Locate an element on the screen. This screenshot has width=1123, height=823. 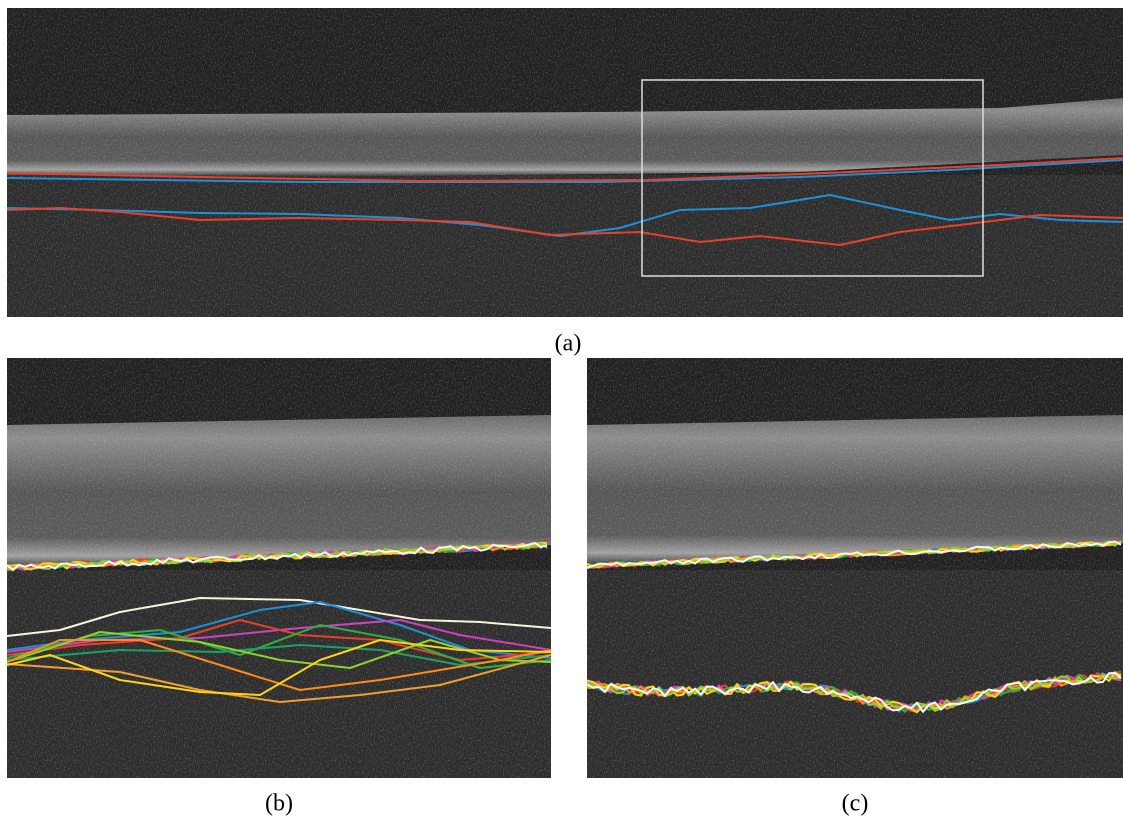
panel-label: (b) is located at coordinates (279, 804).